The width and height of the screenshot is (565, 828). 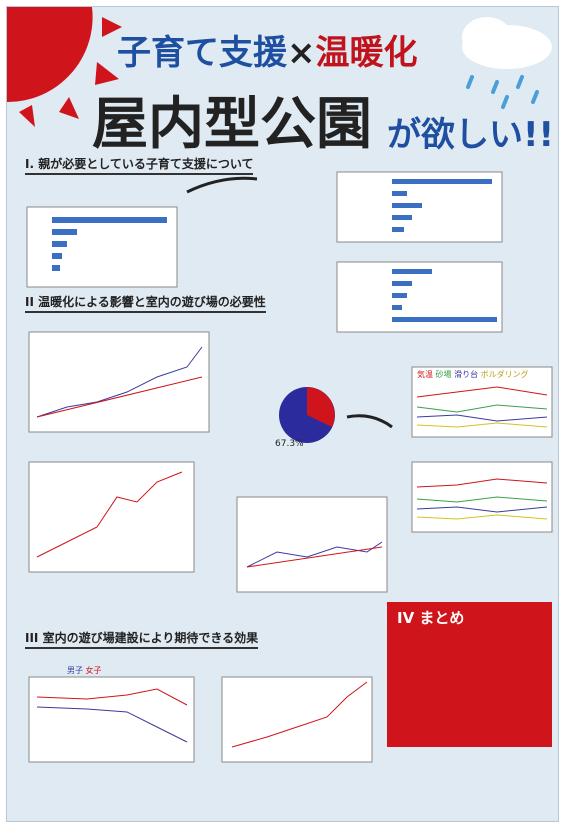 What do you see at coordinates (366, 53) in the screenshot?
I see `title-part: 温暖化` at bounding box center [366, 53].